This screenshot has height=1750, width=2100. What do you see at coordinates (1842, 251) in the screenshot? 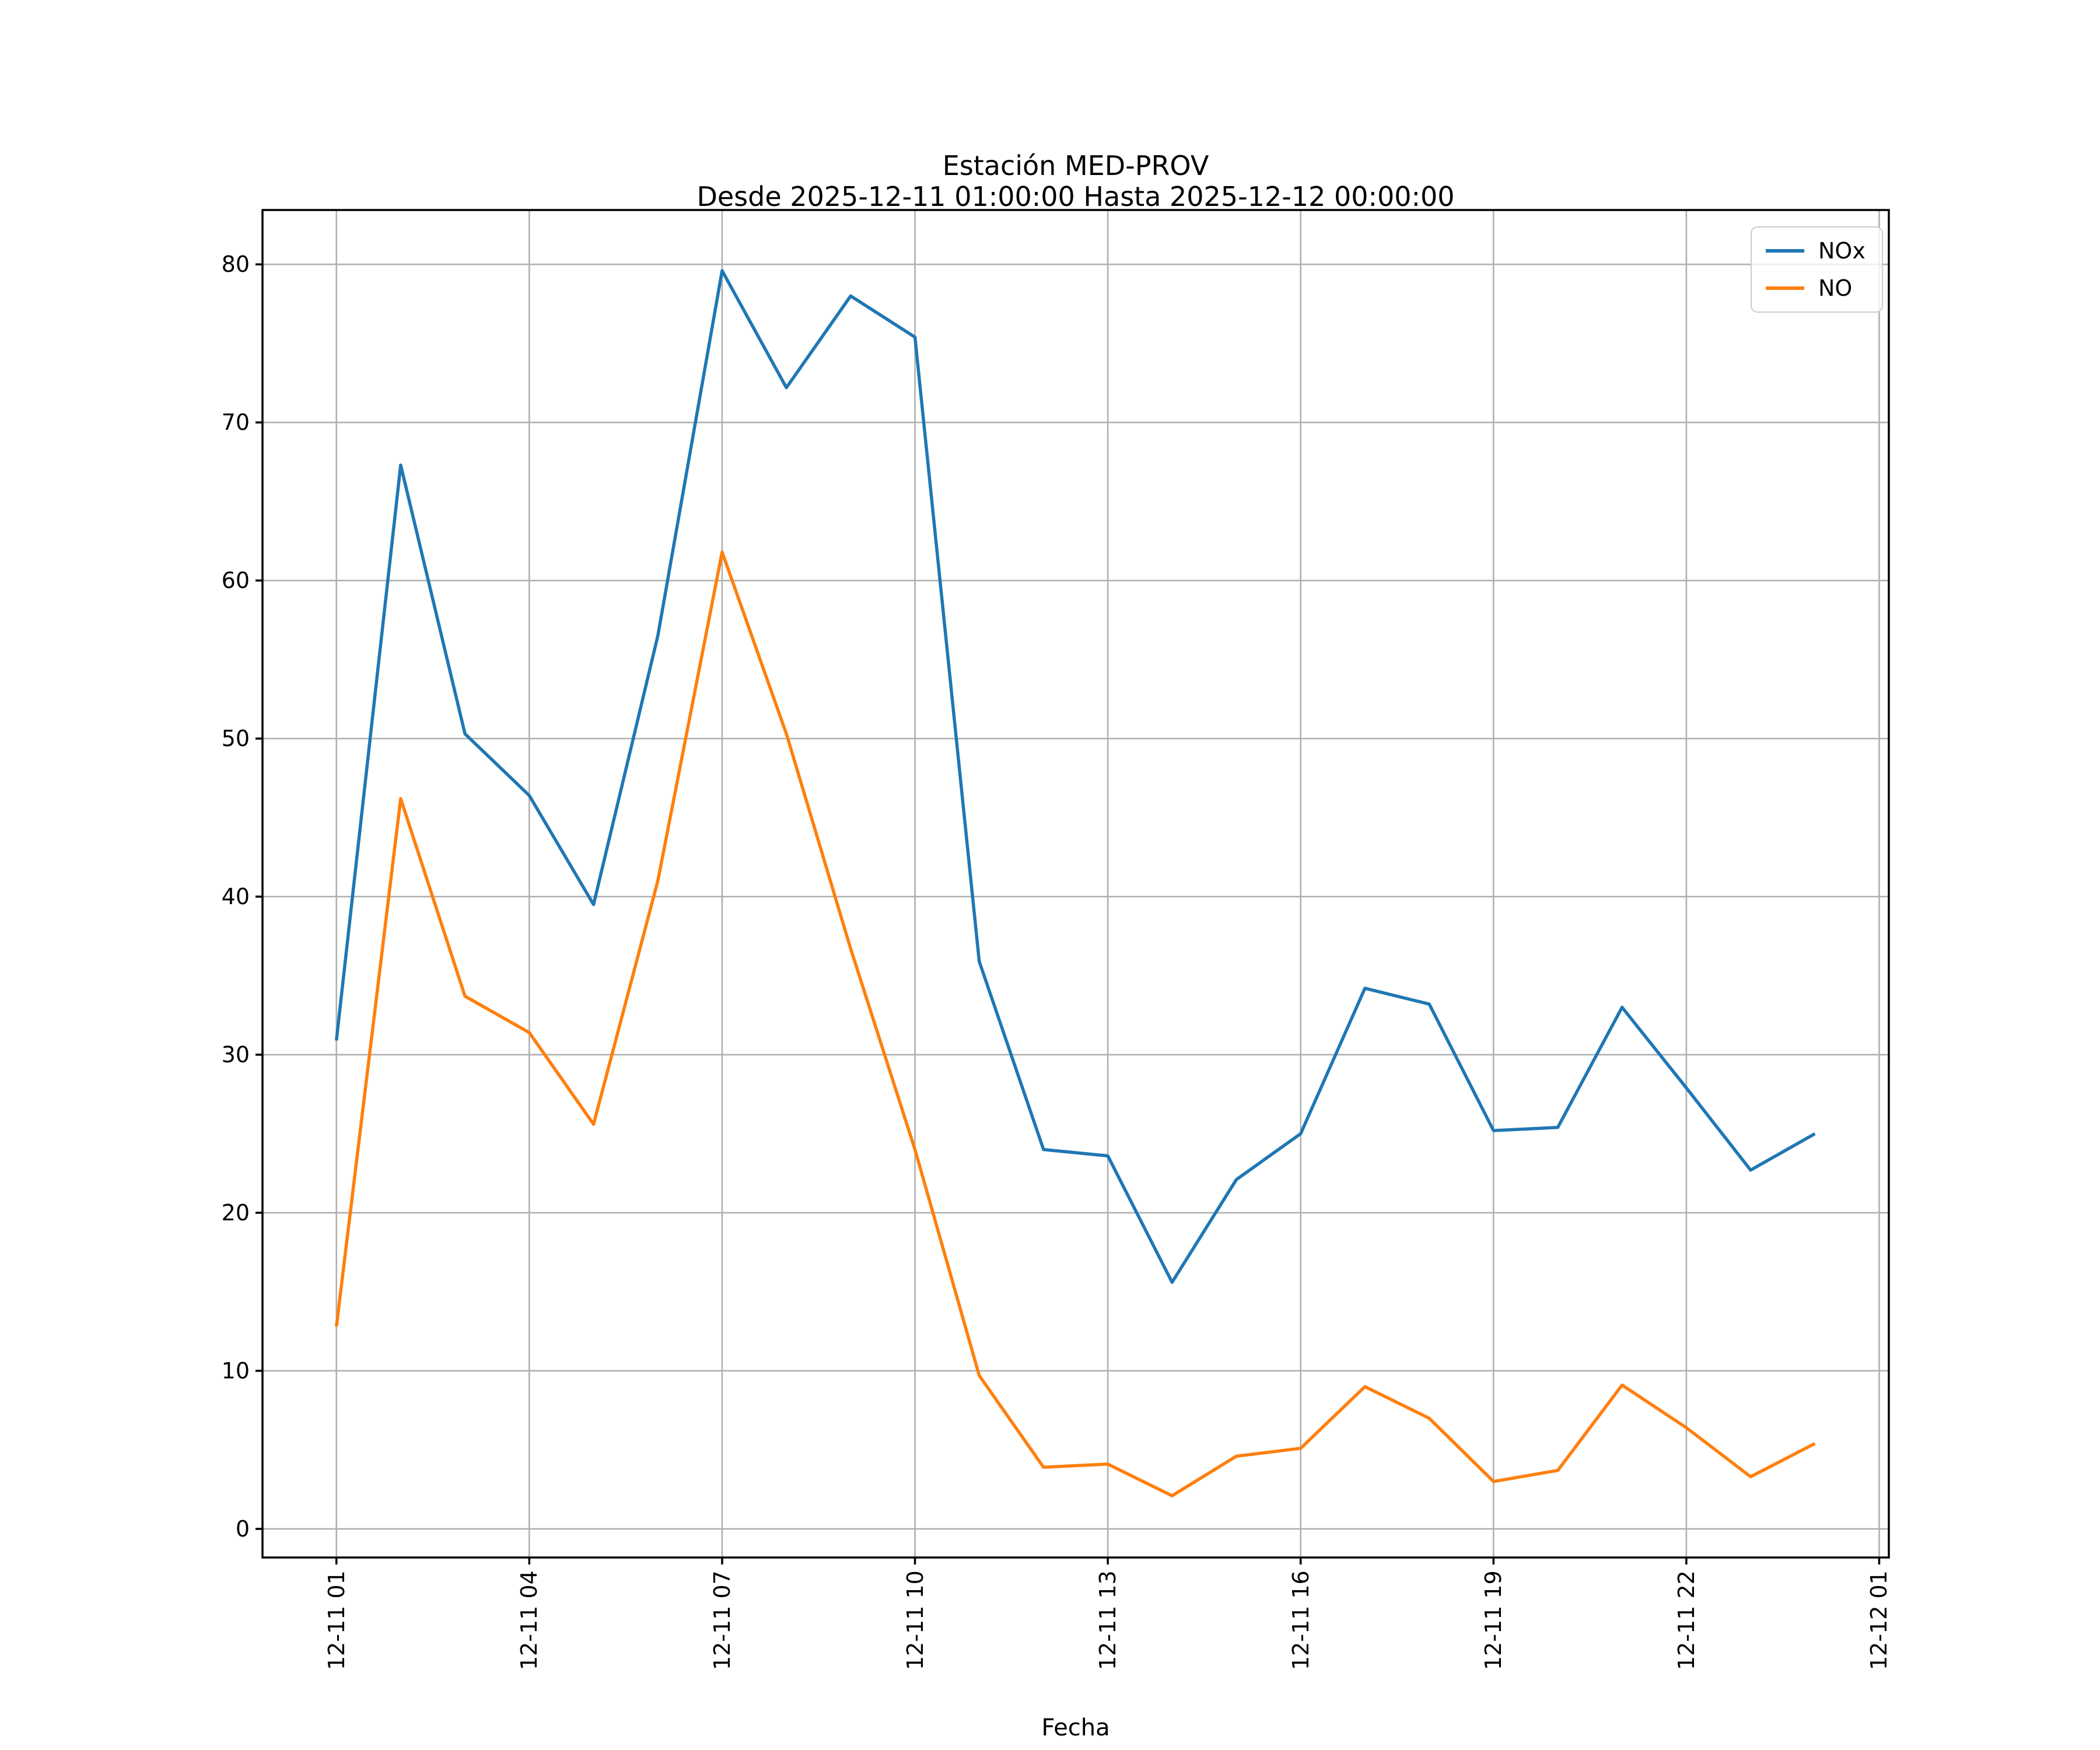
I see `legend-label-NOx: NOx` at bounding box center [1842, 251].